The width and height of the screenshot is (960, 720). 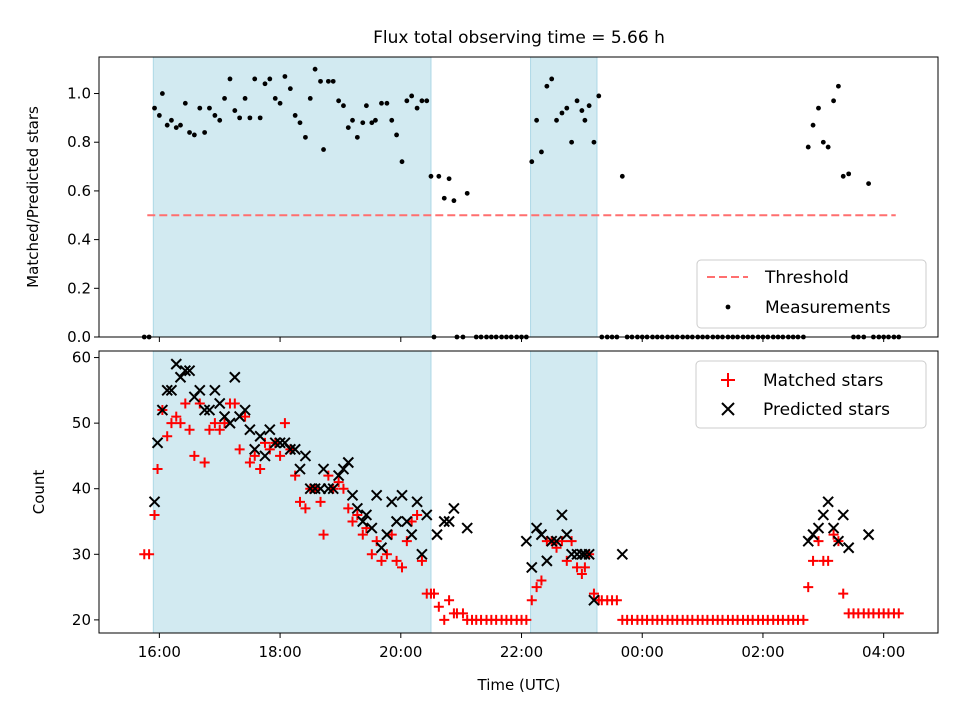 I want to click on bot-y-tick-label: 20, so click(x=81, y=620).